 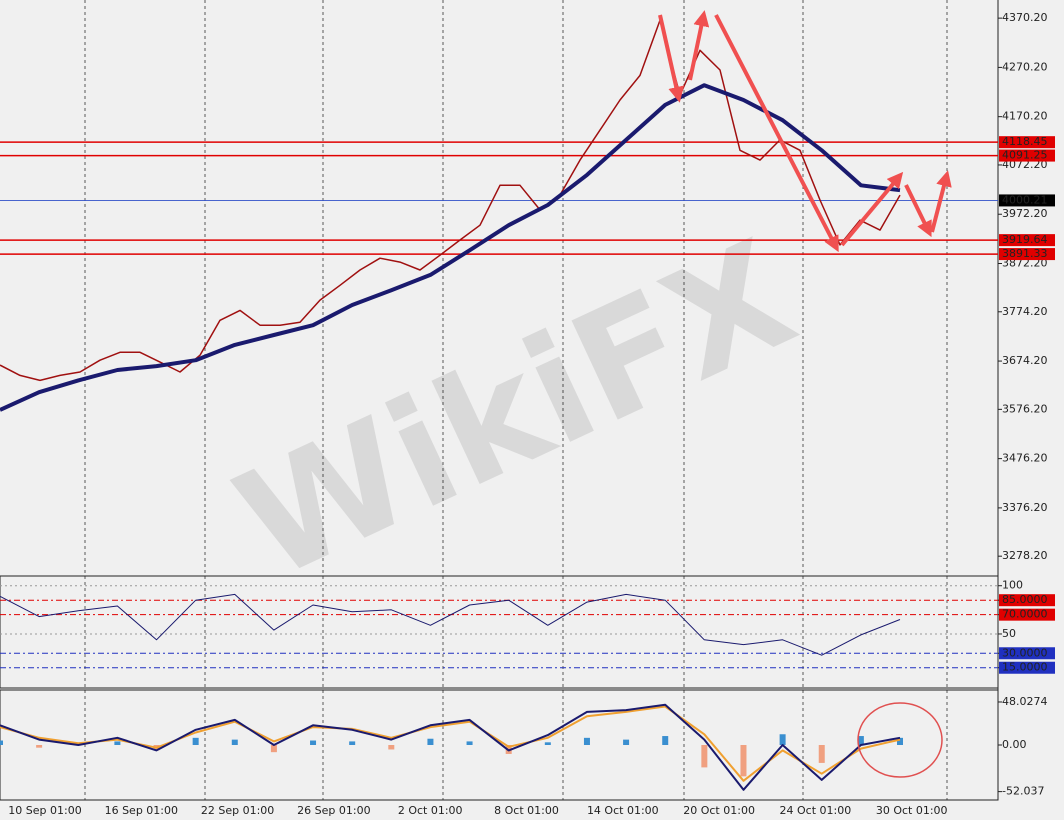 I want to click on y-tick-label: 3476.20, so click(x=1025, y=458).